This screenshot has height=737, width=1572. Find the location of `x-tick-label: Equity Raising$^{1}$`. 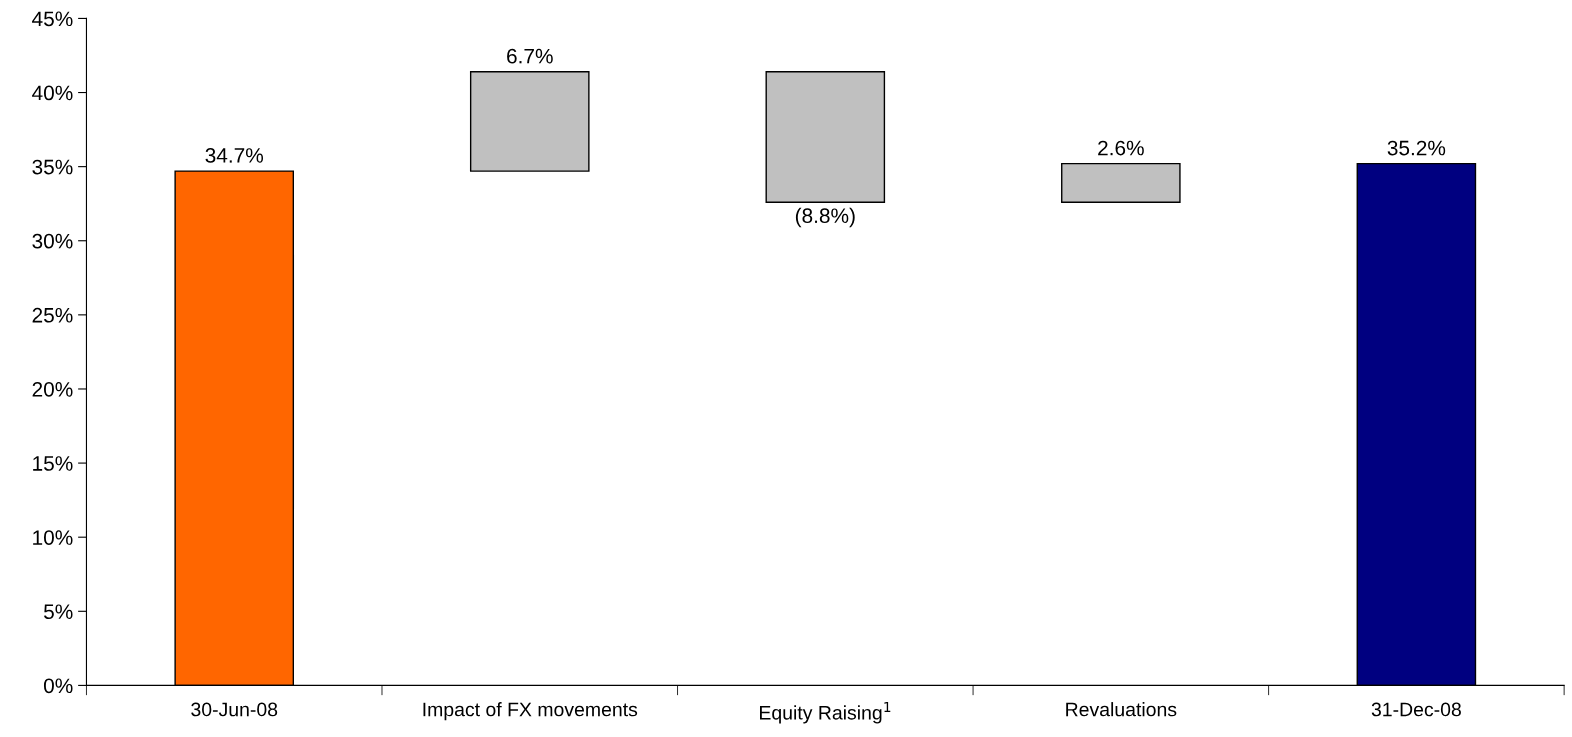

x-tick-label: Equity Raising$^{1}$ is located at coordinates (825, 713).